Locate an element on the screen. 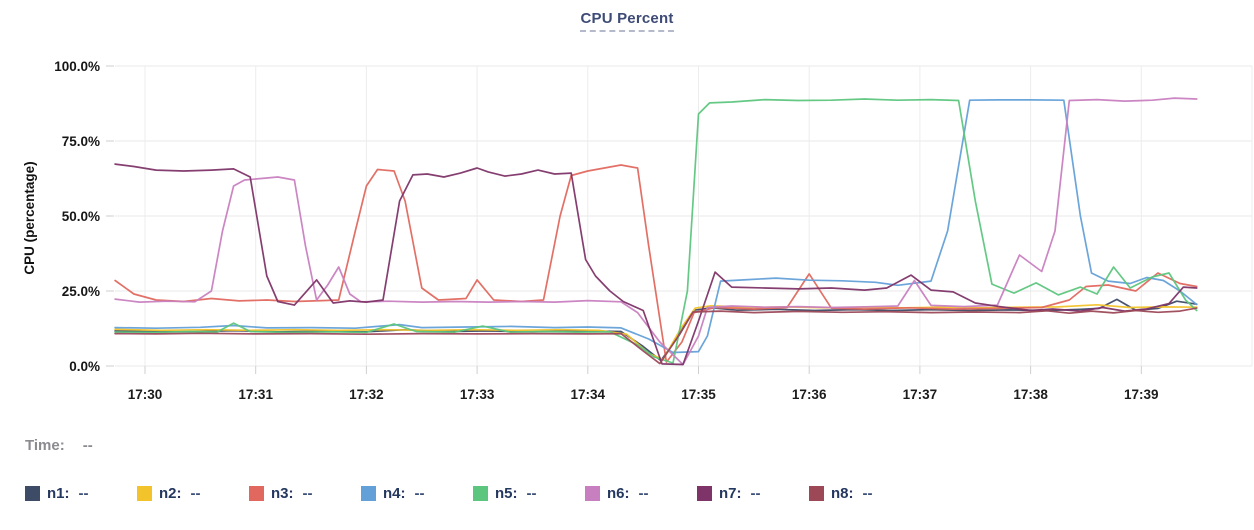 This screenshot has height=530, width=1254. legend-item-n5: n5: -- is located at coordinates (529, 493).